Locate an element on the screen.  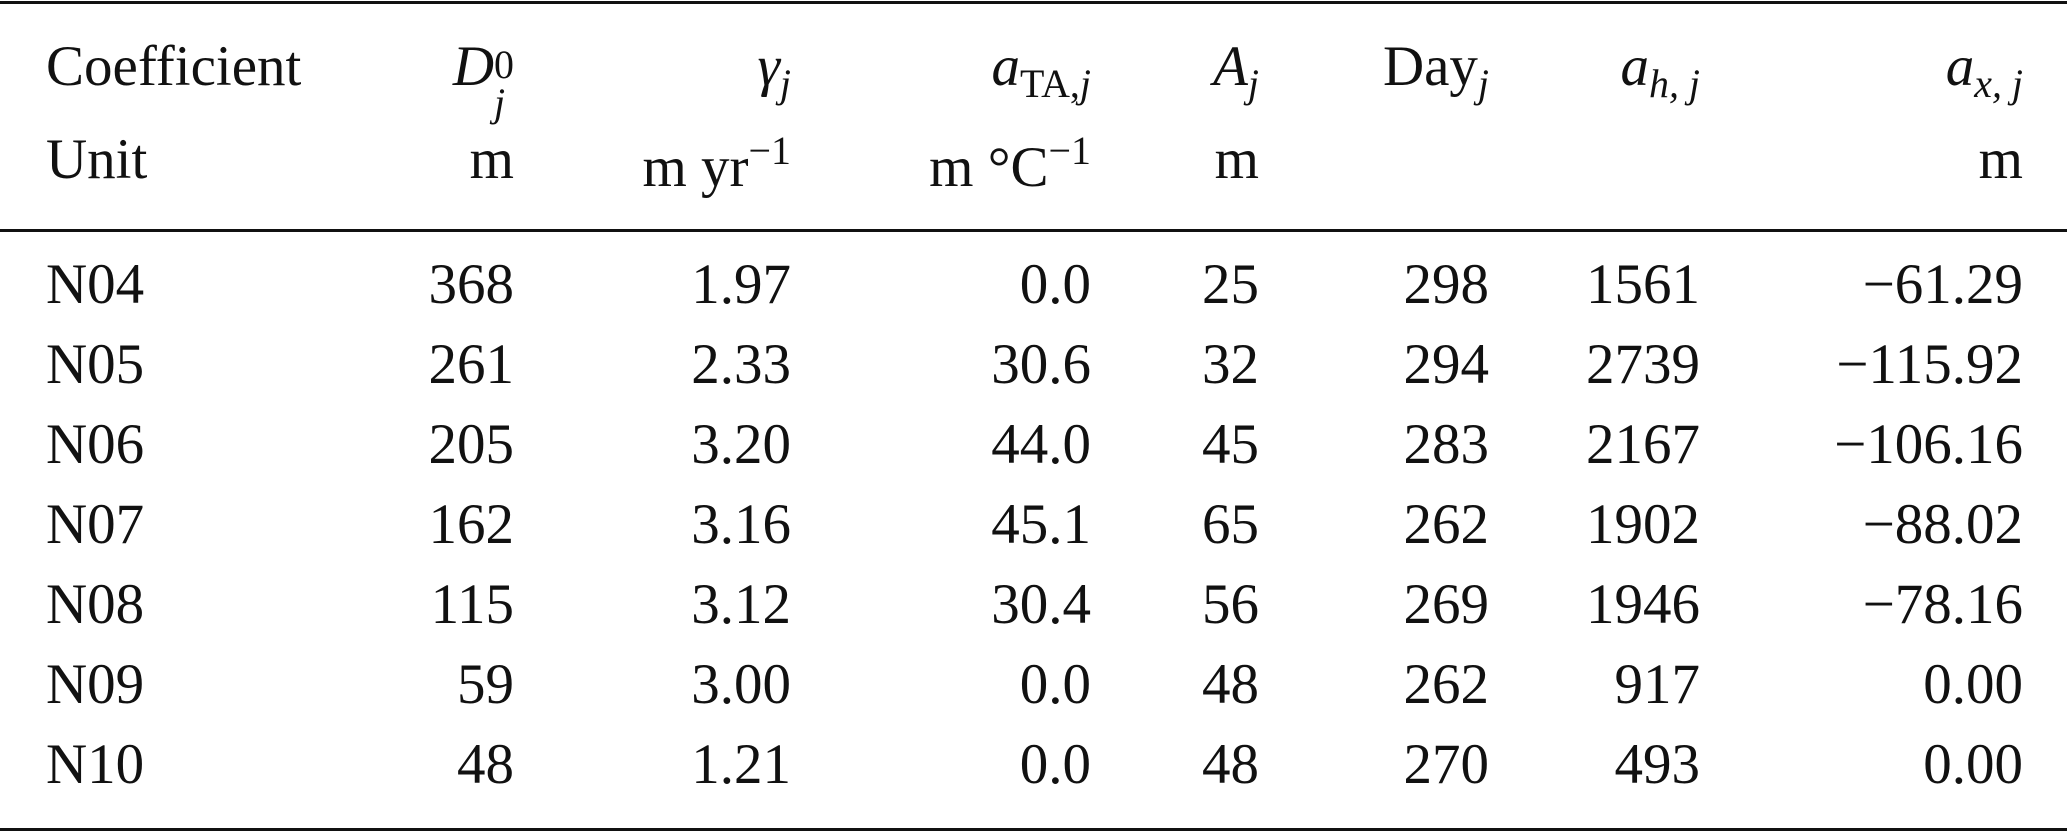
column-header: γj is located at coordinates (774, 71).